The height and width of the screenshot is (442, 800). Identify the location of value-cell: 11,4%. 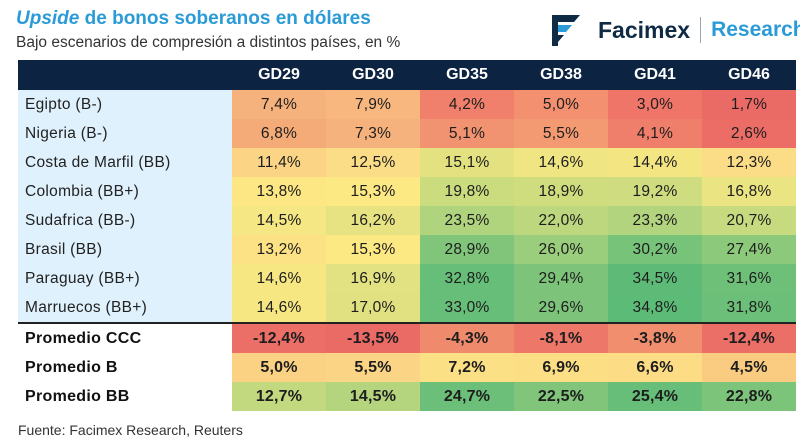
(279, 162).